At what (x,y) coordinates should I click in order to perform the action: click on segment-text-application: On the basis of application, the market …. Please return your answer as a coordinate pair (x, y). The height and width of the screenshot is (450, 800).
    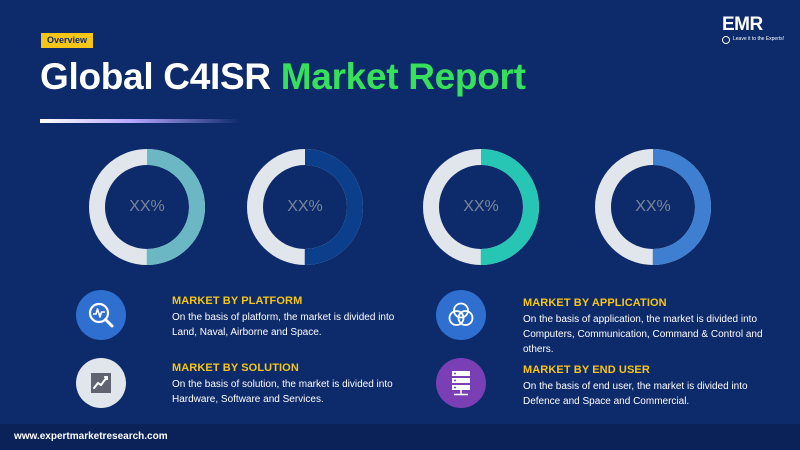
    Looking at the image, I should click on (643, 334).